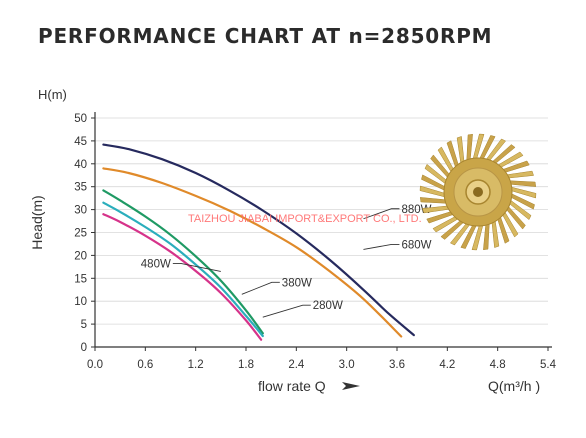  Describe the element at coordinates (196, 365) in the screenshot. I see `x-tick-label: 1.2` at that location.